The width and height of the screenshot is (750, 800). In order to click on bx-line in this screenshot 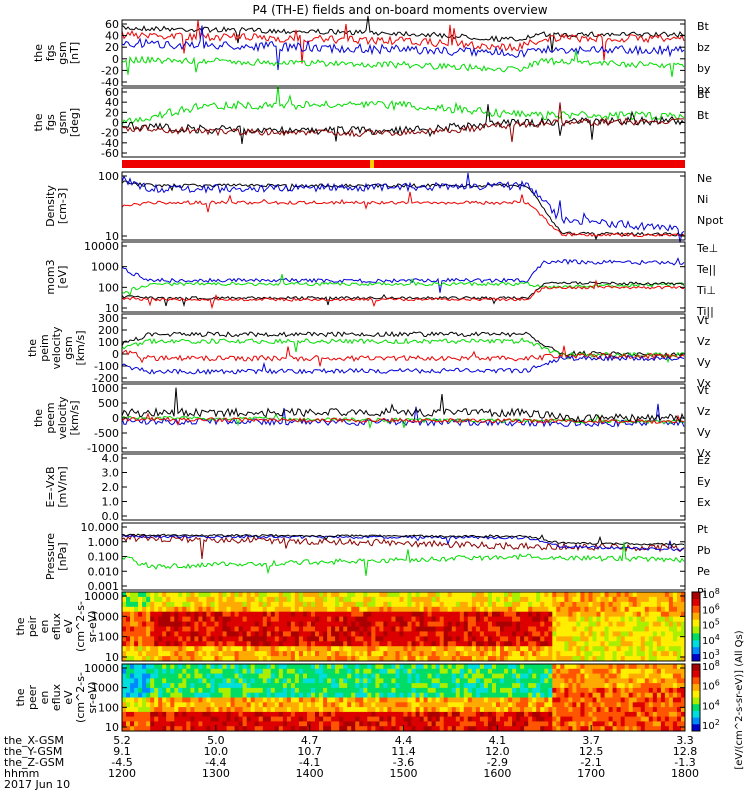, I will do `click(403, 48)`.